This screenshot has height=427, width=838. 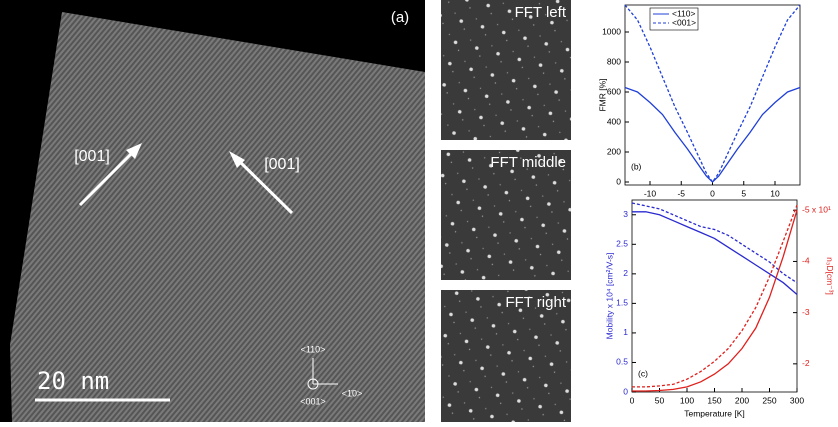 I want to click on x-tick-label: 250, so click(x=769, y=400).